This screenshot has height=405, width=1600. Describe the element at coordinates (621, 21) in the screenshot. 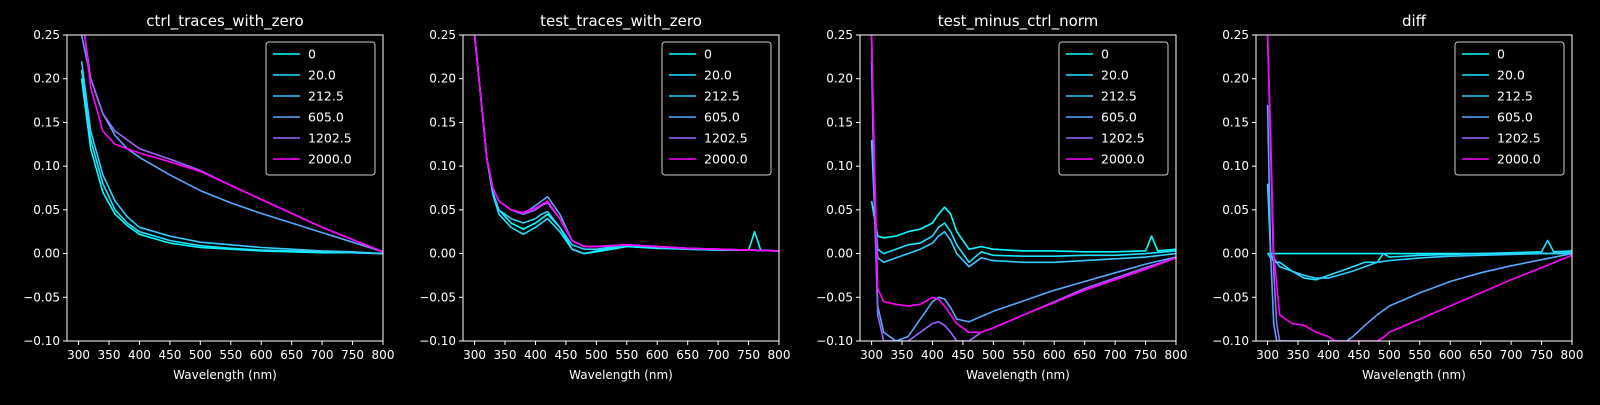

I see `chart-title: test_traces_with_zero` at that location.